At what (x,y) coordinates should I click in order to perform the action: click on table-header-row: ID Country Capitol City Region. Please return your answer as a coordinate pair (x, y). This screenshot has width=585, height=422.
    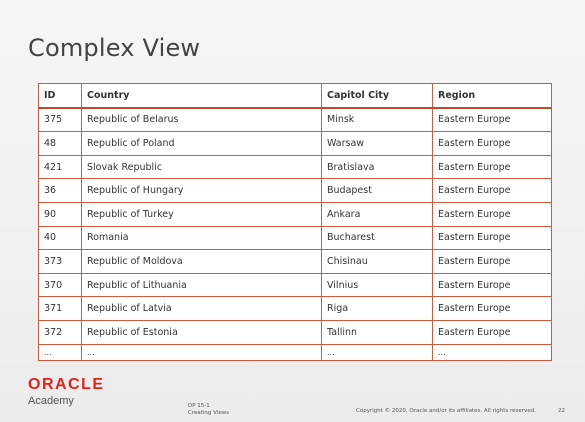
    Looking at the image, I should click on (295, 95).